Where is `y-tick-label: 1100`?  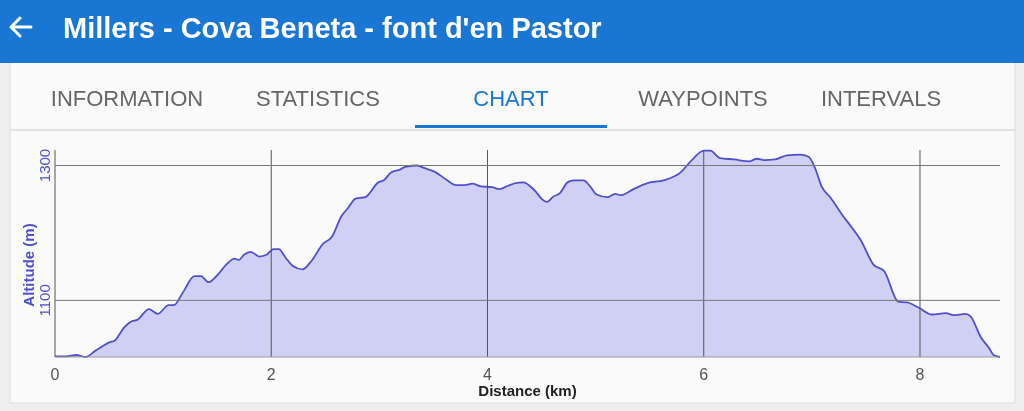
y-tick-label: 1100 is located at coordinates (44, 300).